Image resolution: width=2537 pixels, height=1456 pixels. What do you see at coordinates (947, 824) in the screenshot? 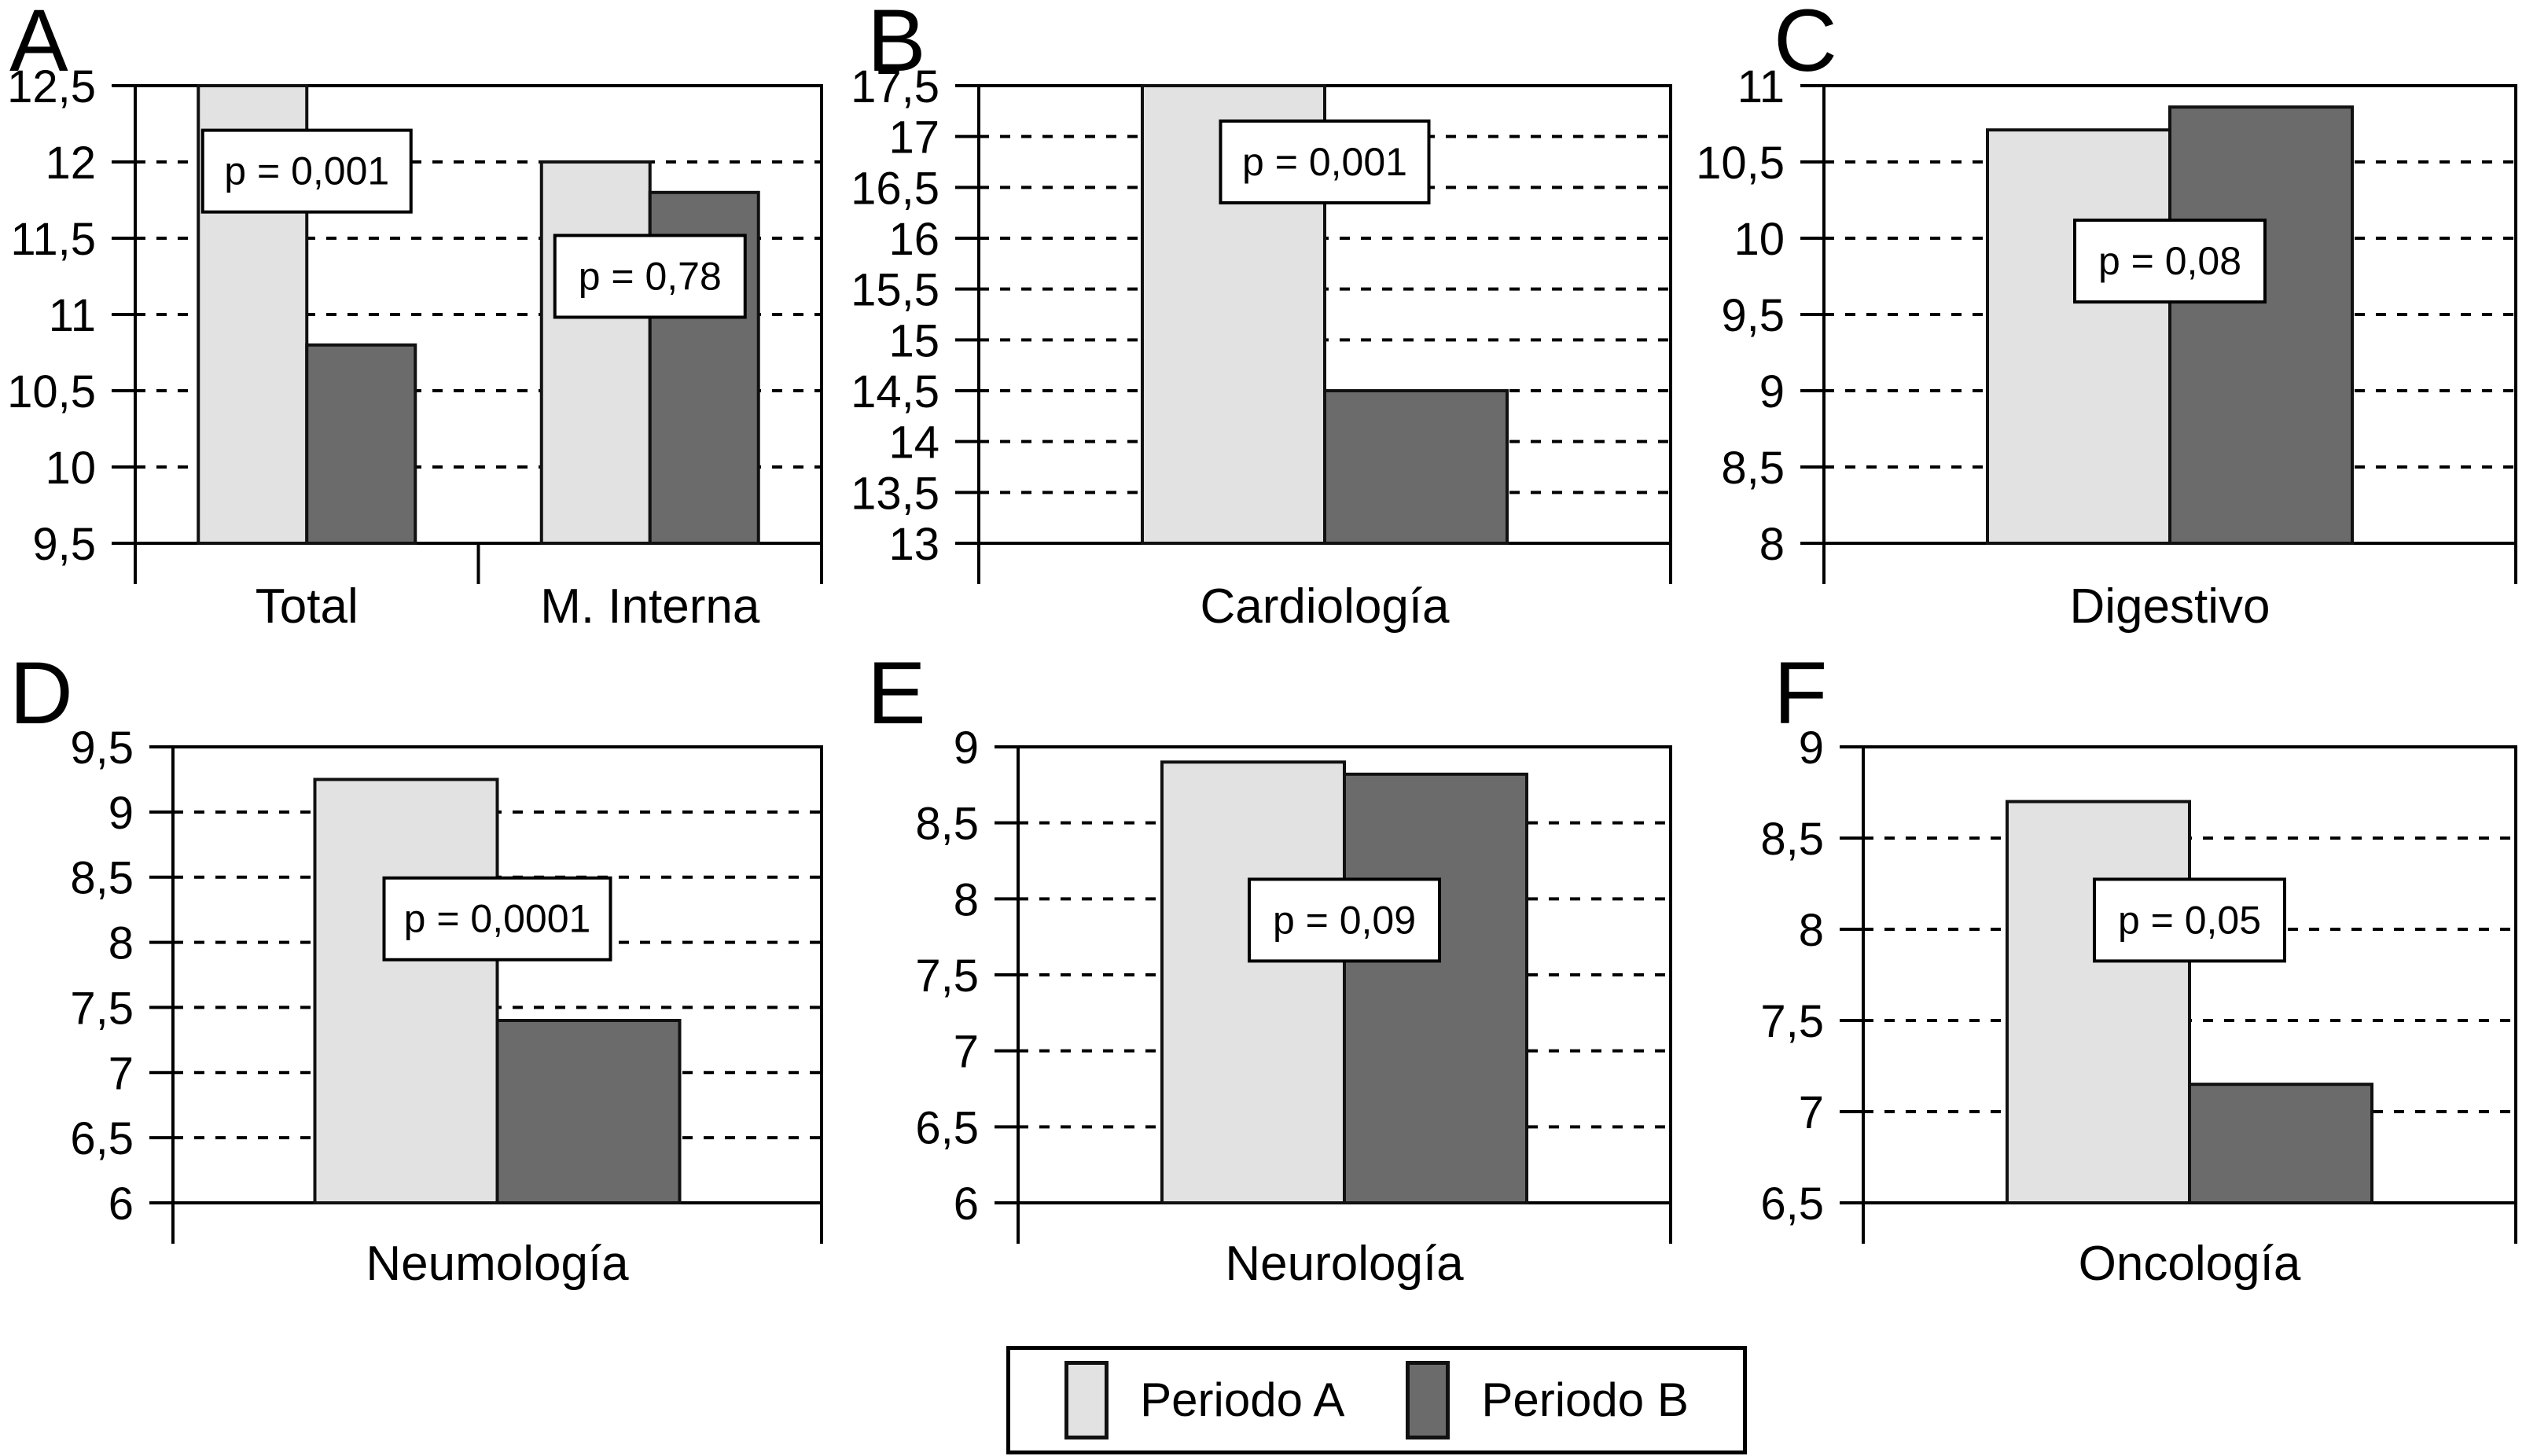
I see `y-tick-label-e: 8,5` at bounding box center [947, 824].